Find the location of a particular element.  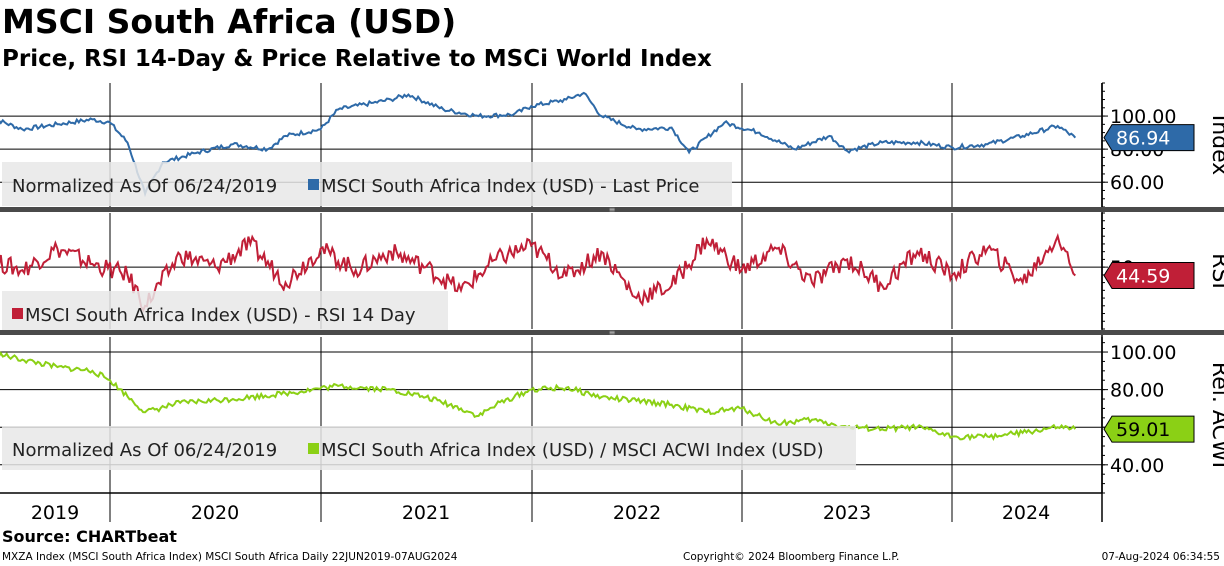

x-tick-label: 2023 is located at coordinates (847, 513).